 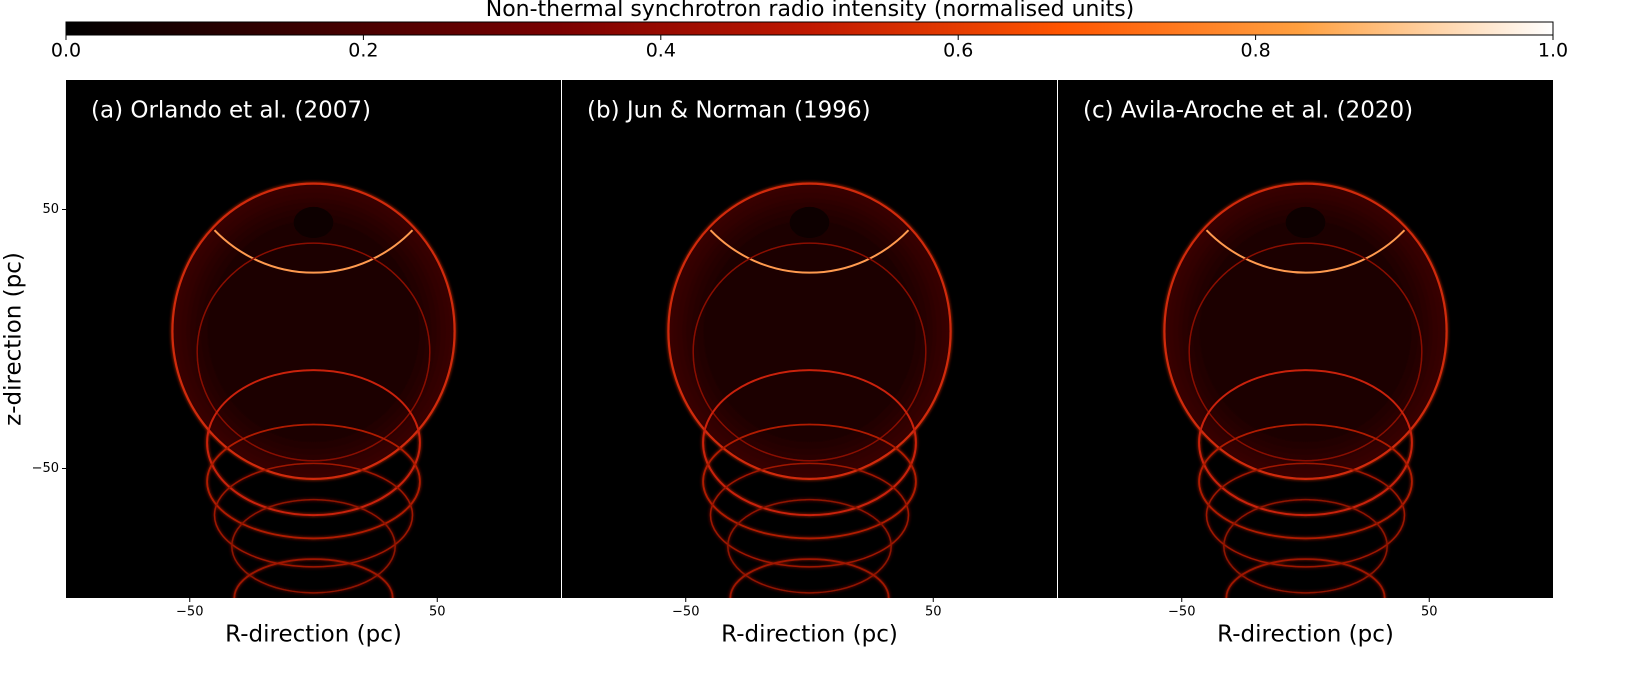 I want to click on colorbar-tick-label: 0.2, so click(x=363, y=51).